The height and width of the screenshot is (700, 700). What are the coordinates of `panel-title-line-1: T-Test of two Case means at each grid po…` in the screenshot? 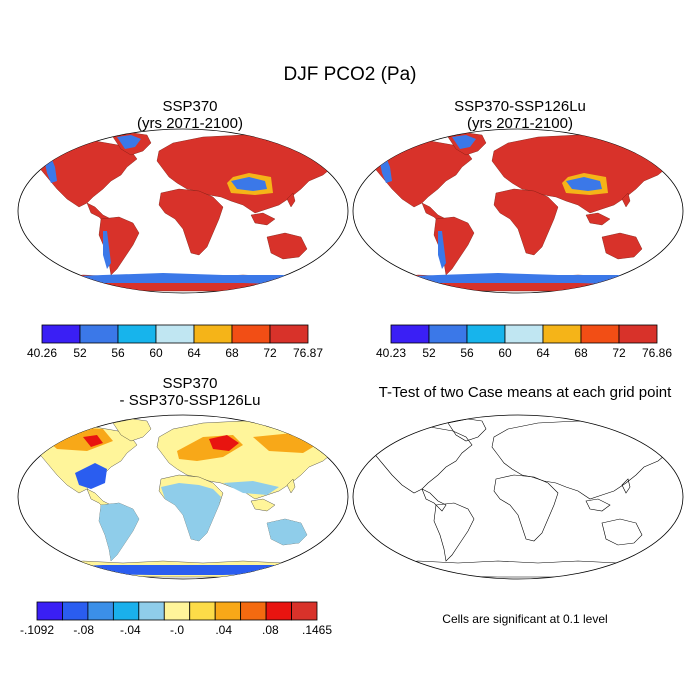 It's located at (525, 392).